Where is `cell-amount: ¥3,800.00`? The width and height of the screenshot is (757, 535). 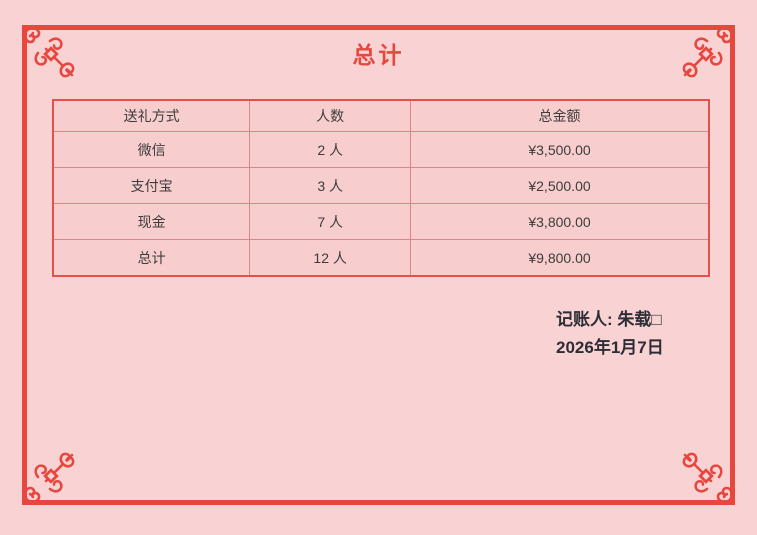
cell-amount: ¥3,800.00 is located at coordinates (560, 221).